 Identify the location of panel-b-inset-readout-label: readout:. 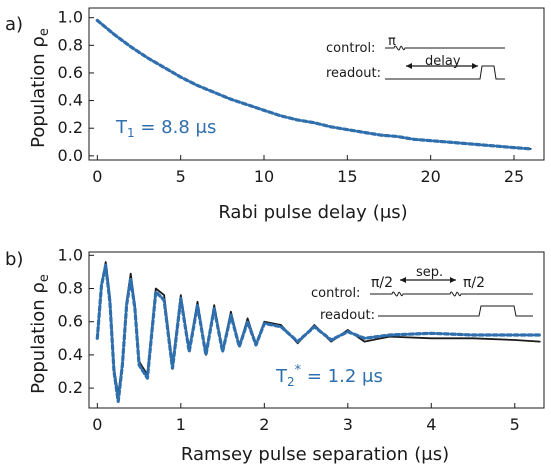
(347, 315).